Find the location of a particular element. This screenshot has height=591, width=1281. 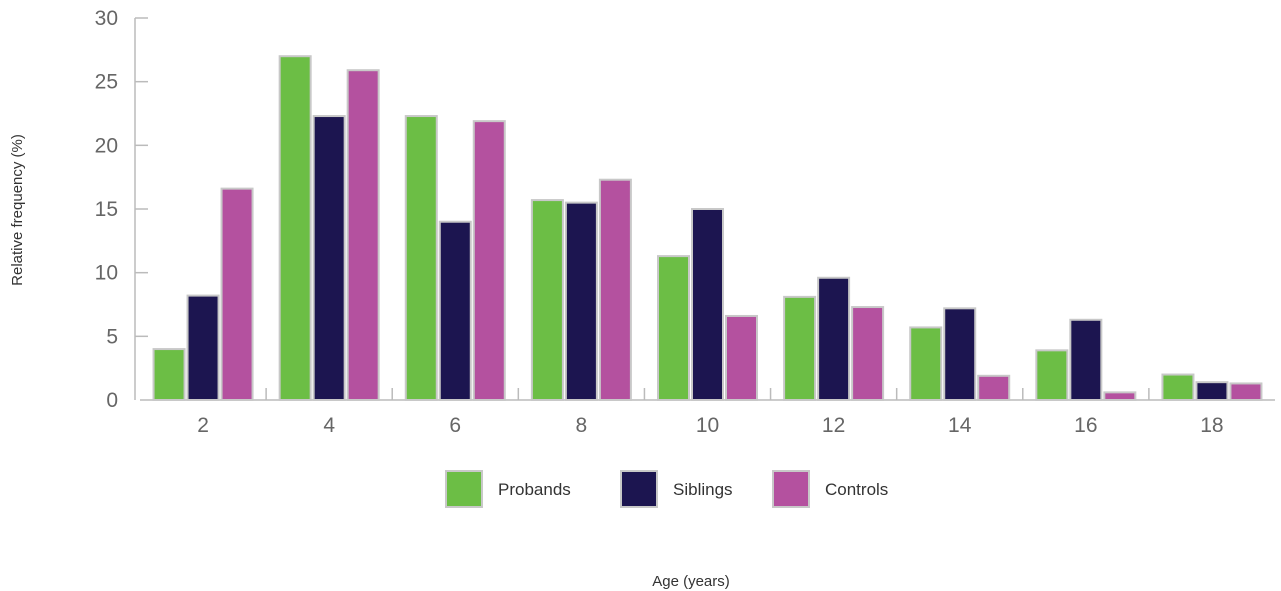

y-tick-label: 30 is located at coordinates (106, 18).